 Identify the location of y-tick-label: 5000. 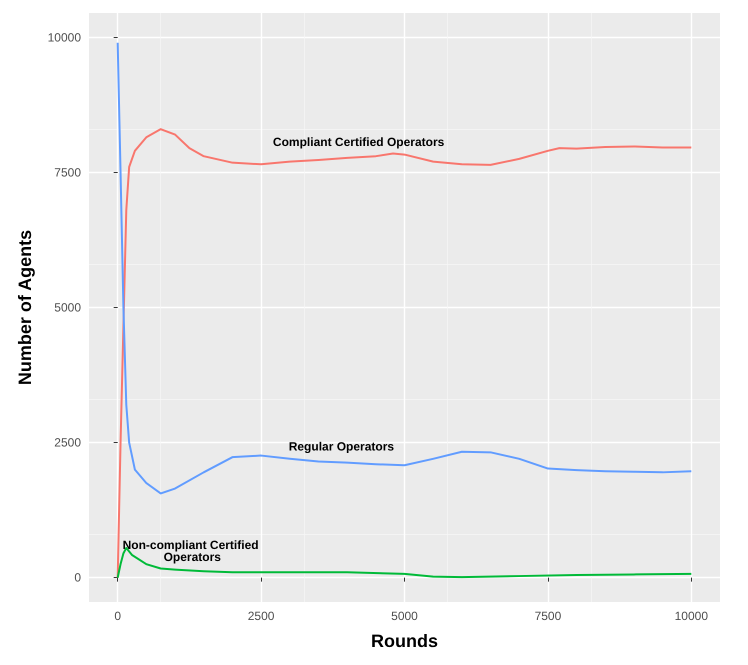
(68, 307).